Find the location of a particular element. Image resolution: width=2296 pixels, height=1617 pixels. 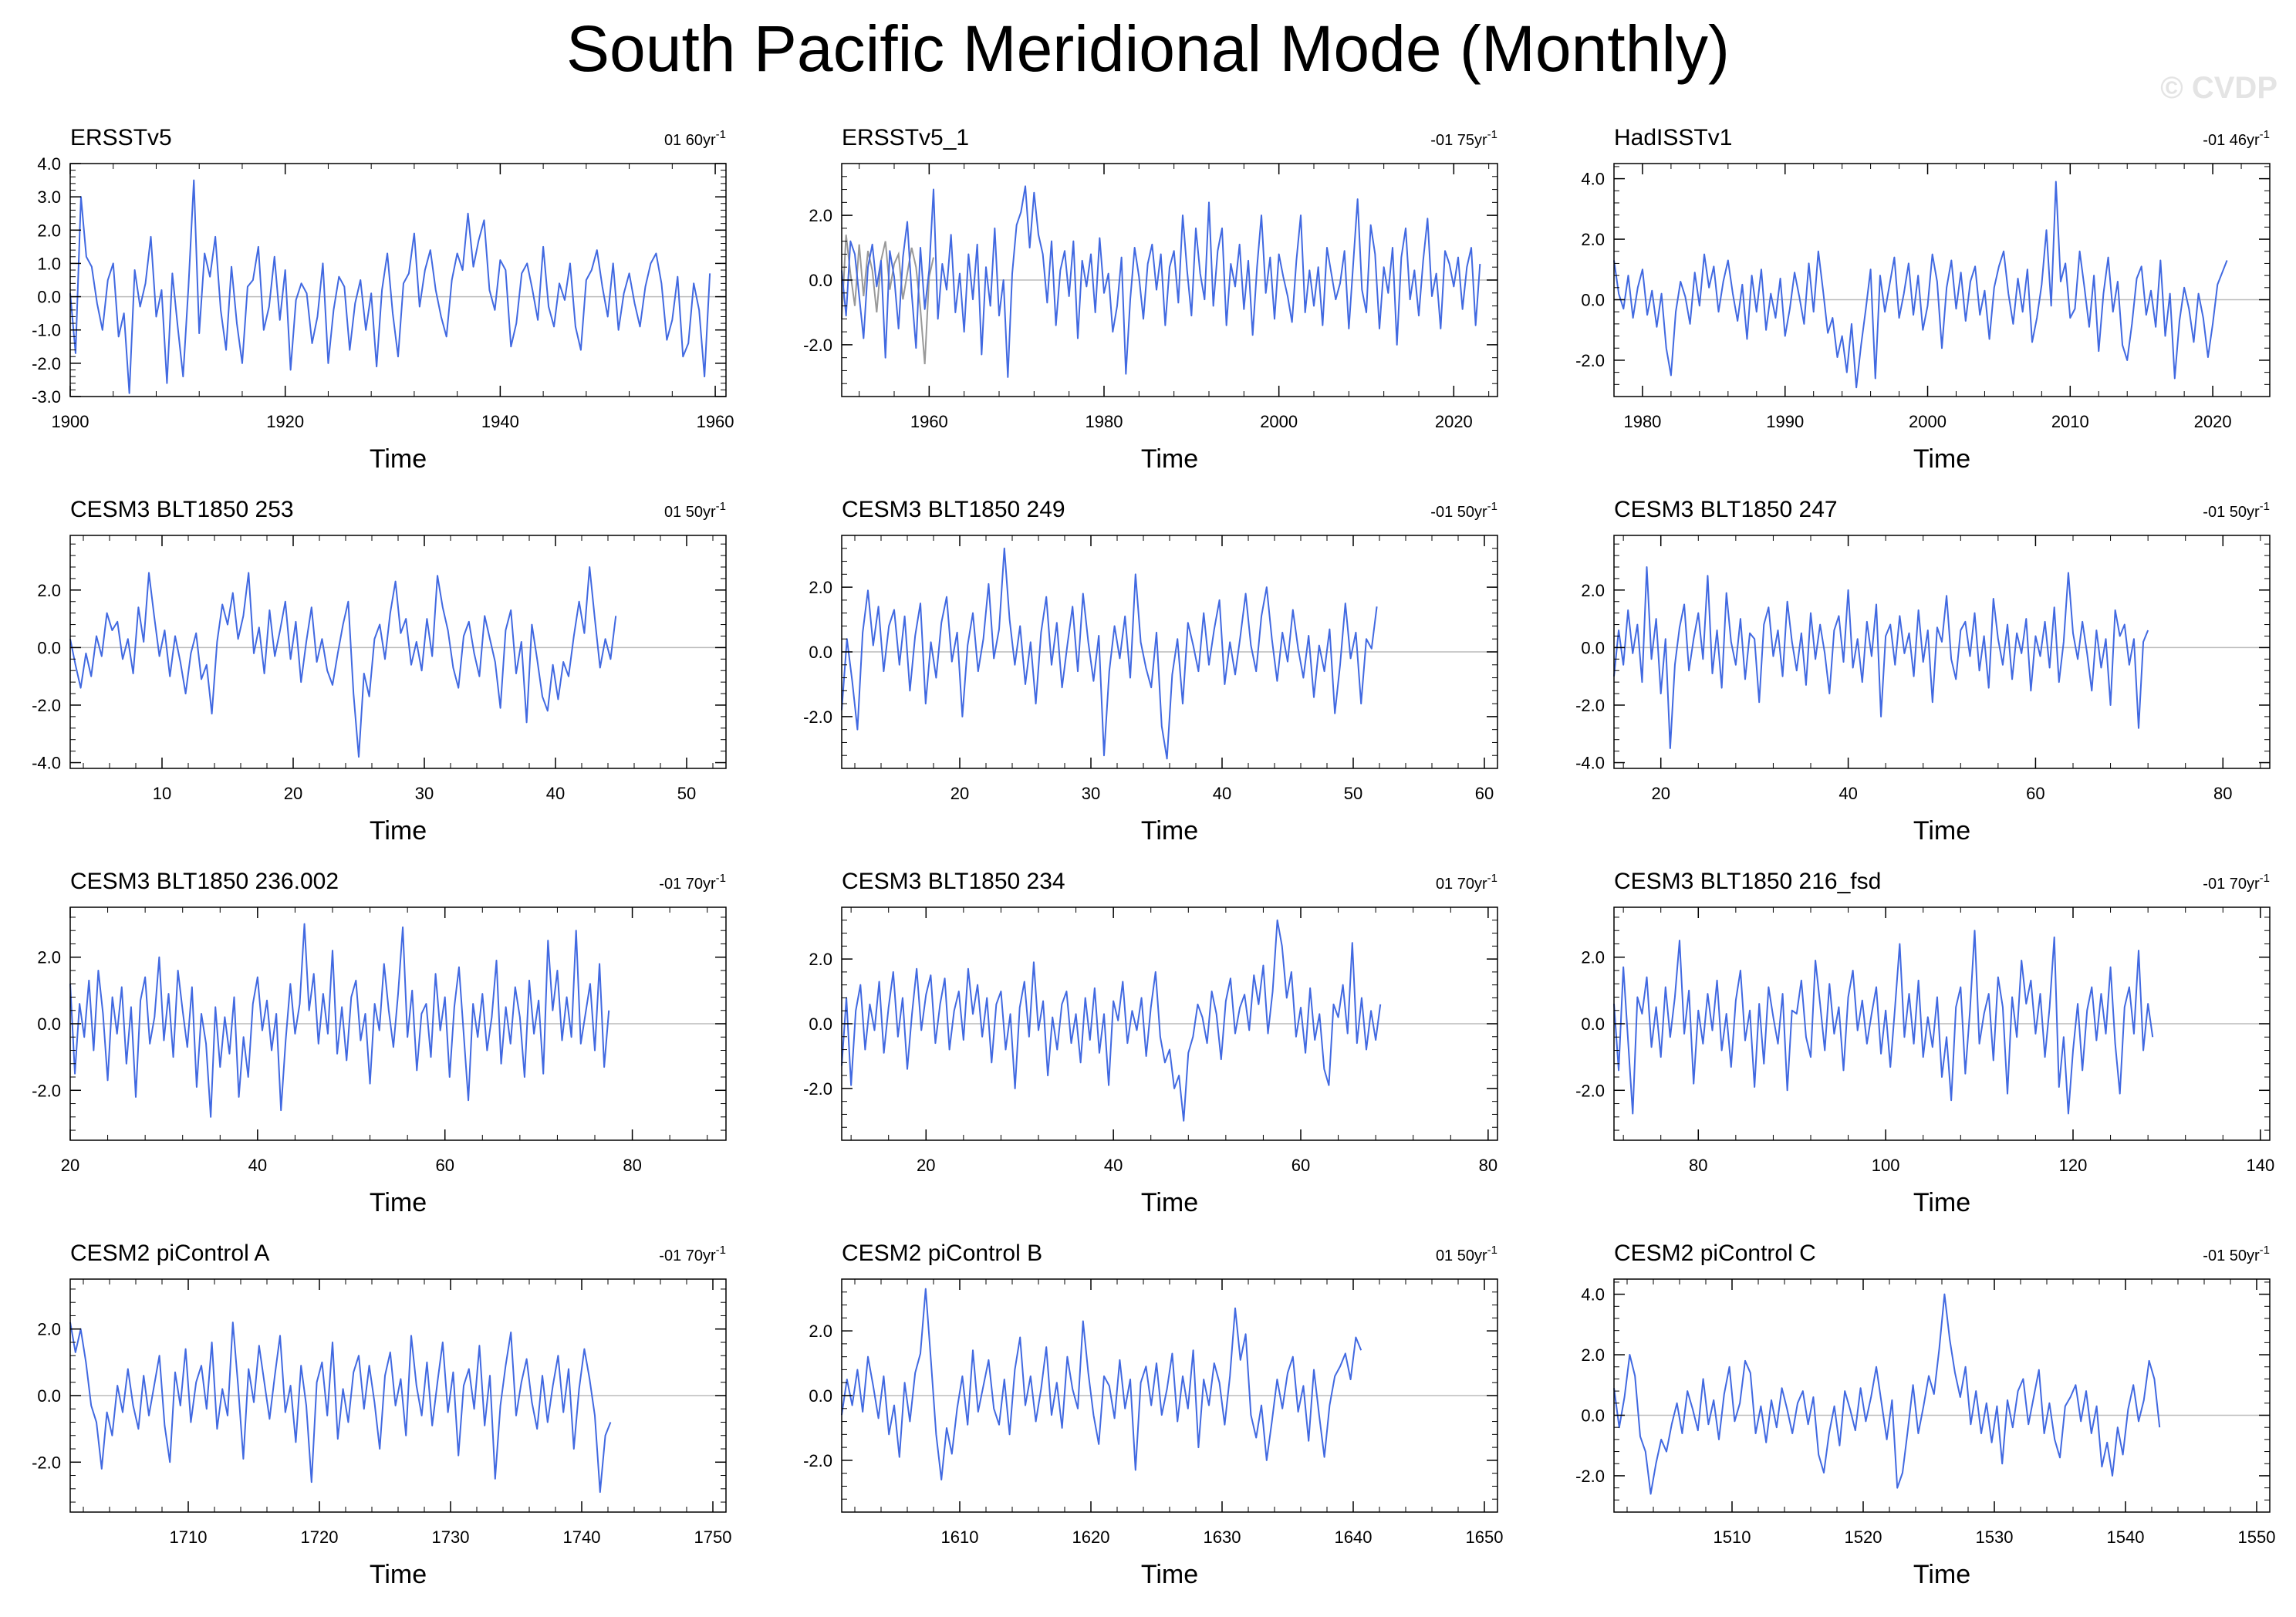

x-tick-label: 1710 is located at coordinates (189, 1537).